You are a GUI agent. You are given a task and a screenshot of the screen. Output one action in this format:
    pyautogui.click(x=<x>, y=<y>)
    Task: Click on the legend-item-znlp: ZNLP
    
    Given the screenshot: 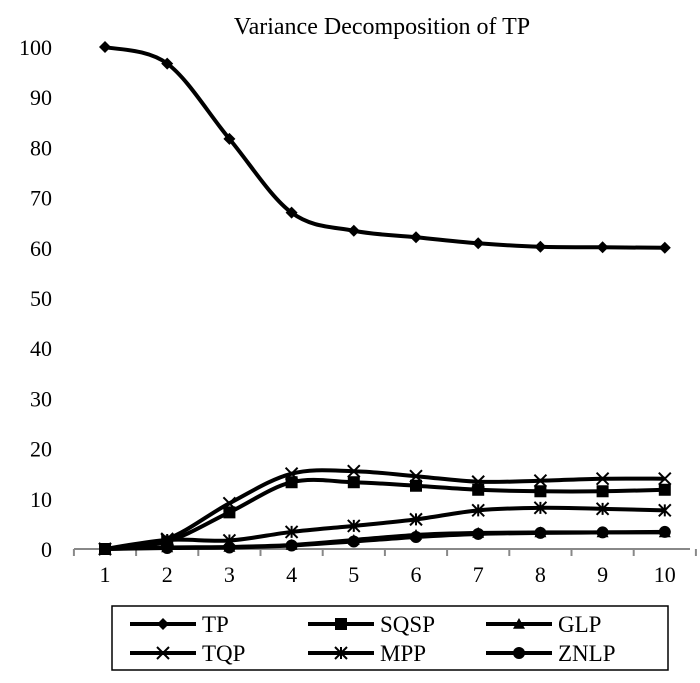 What is the action you would take?
    pyautogui.click(x=551, y=653)
    